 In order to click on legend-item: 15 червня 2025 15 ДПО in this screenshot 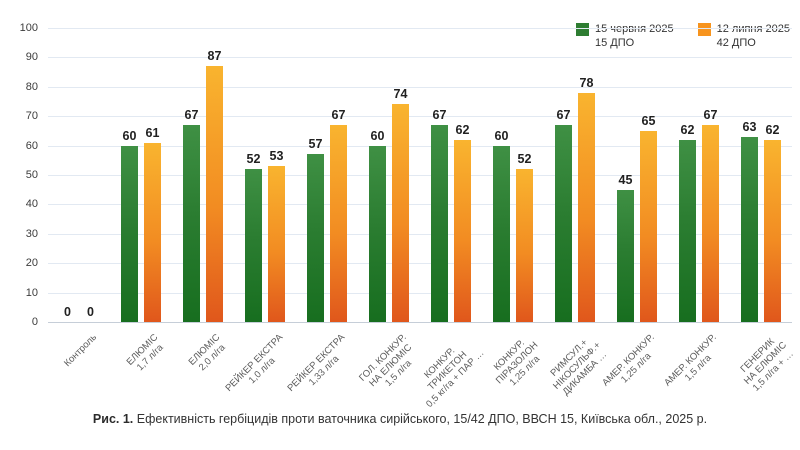, I will do `click(624, 36)`.